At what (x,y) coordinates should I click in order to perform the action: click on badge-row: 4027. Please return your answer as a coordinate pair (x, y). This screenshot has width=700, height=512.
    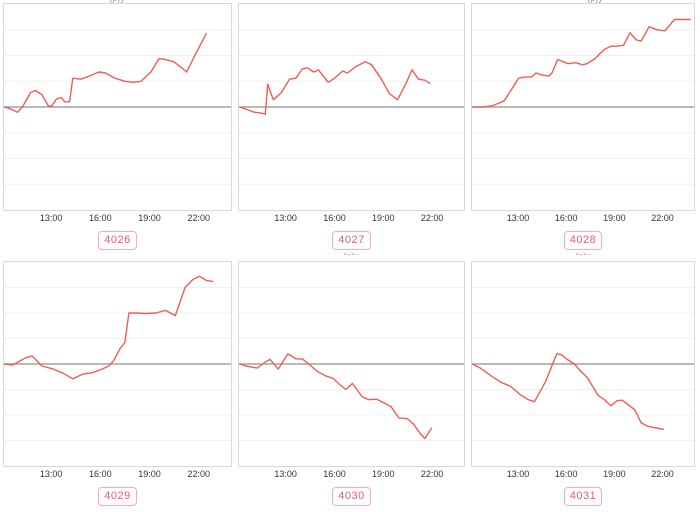
    Looking at the image, I should click on (351, 240).